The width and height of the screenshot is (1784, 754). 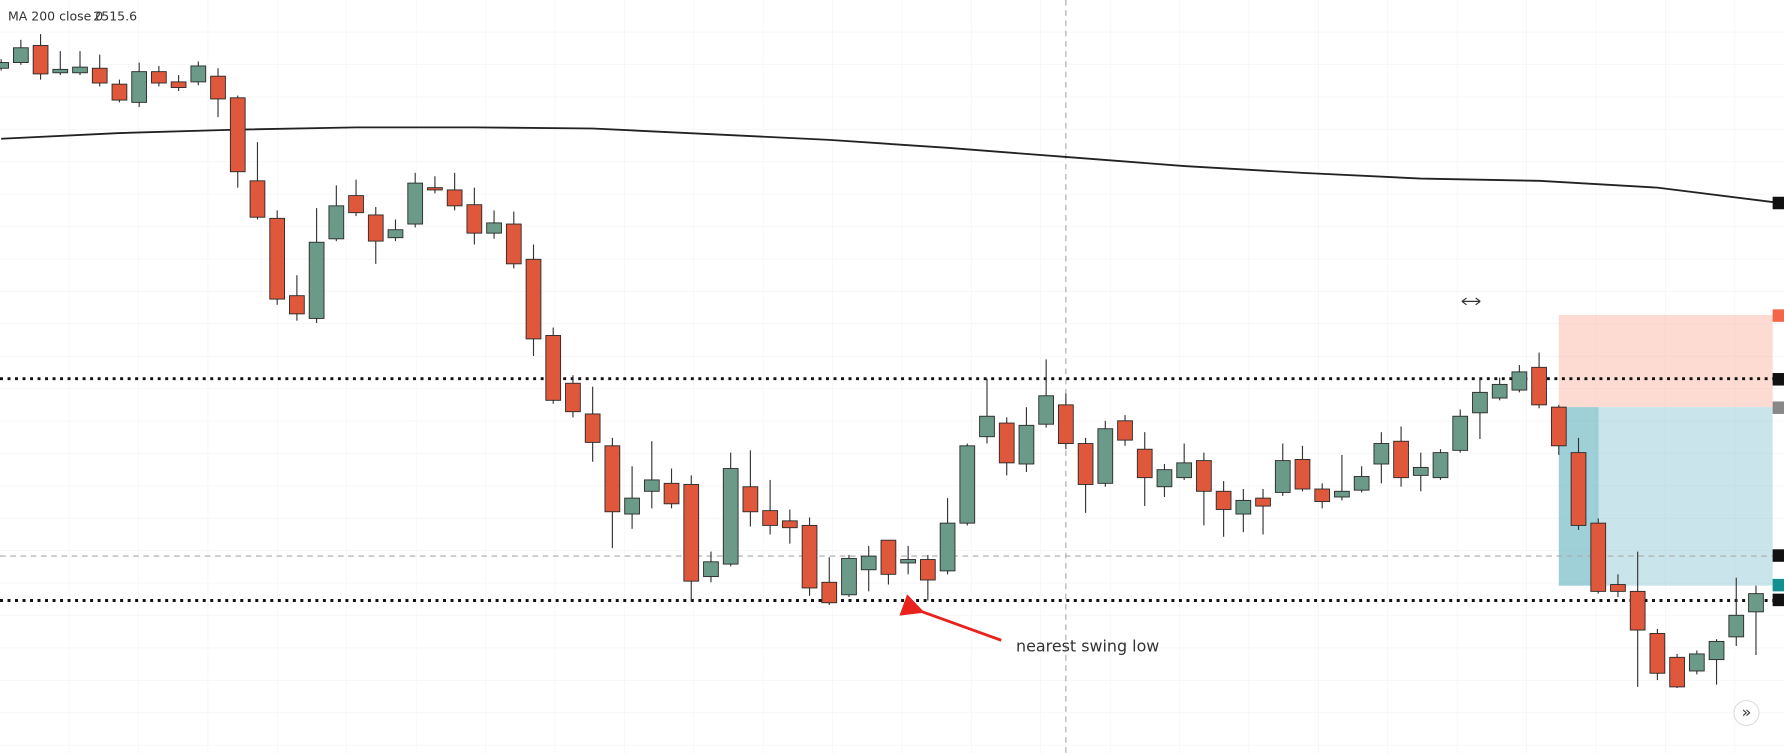 I want to click on stop-zone, so click(x=1665, y=361).